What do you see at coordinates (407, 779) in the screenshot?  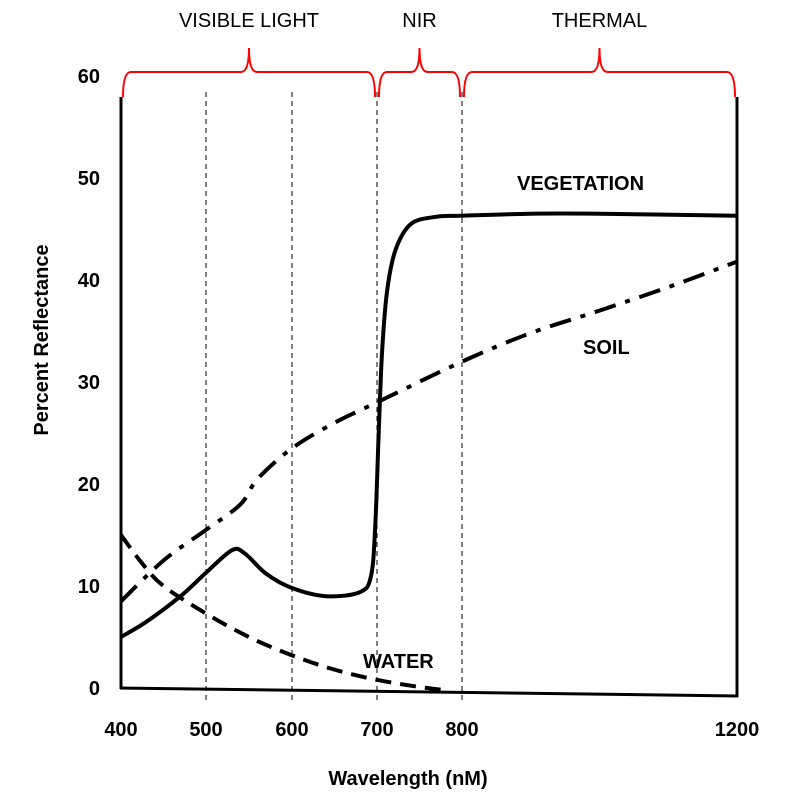 I see `x-axis-label: Wavelength (nM)` at bounding box center [407, 779].